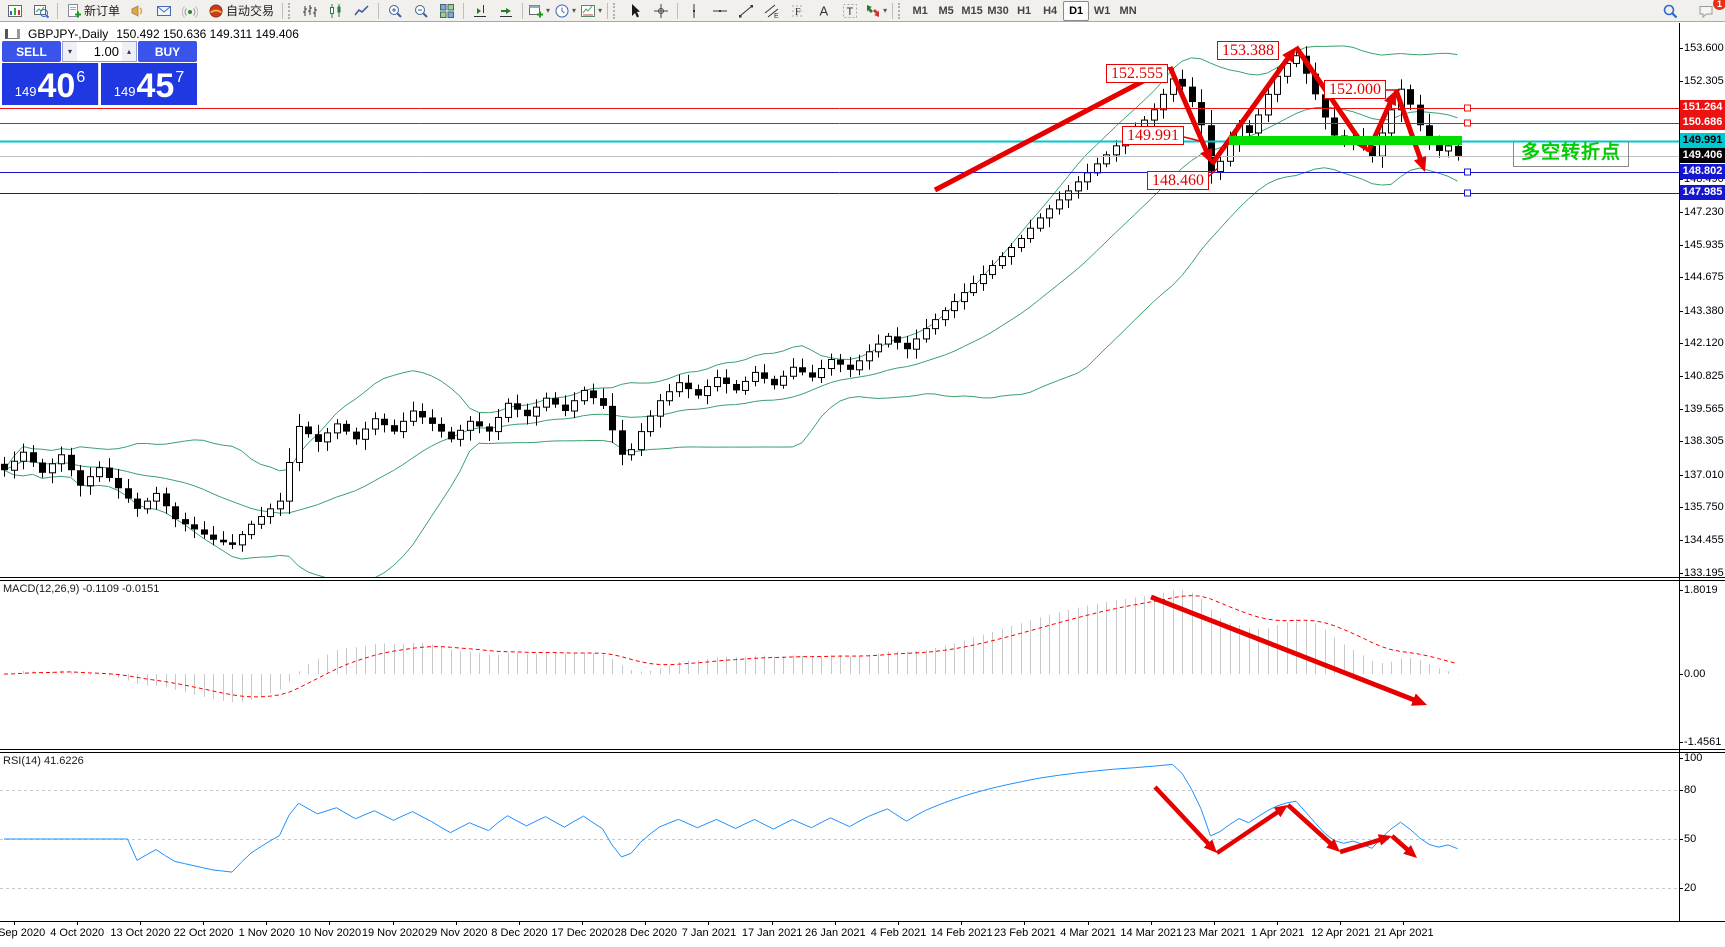 This screenshot has width=1725, height=947. What do you see at coordinates (873, 11) in the screenshot?
I see `arrows-icon` at bounding box center [873, 11].